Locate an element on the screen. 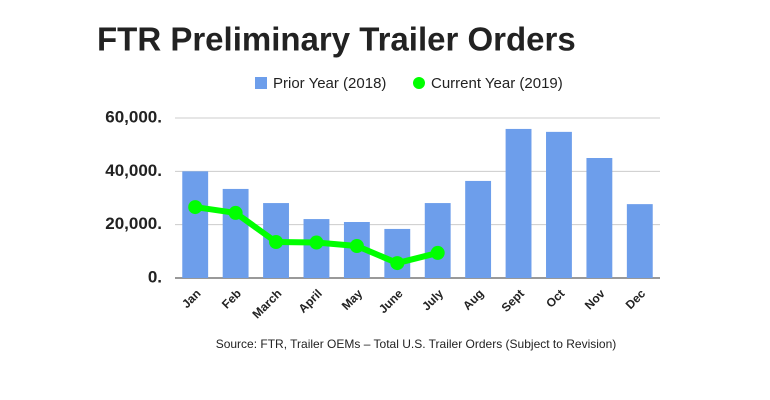  x-tick-label: June is located at coordinates (391, 301).